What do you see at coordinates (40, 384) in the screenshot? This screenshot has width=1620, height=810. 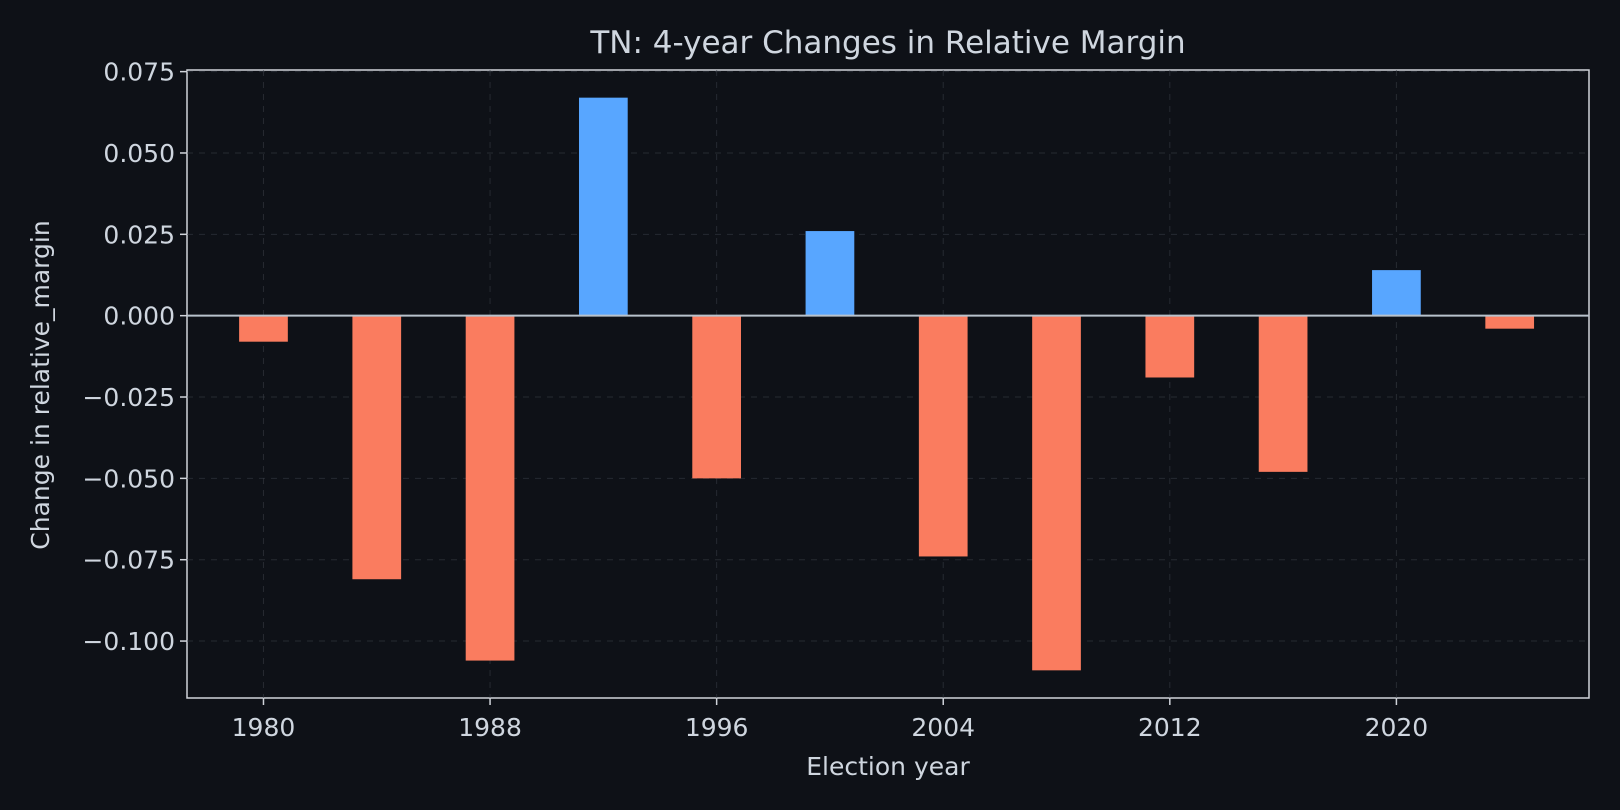 I see `y-axis-label: Change in relative_margin` at bounding box center [40, 384].